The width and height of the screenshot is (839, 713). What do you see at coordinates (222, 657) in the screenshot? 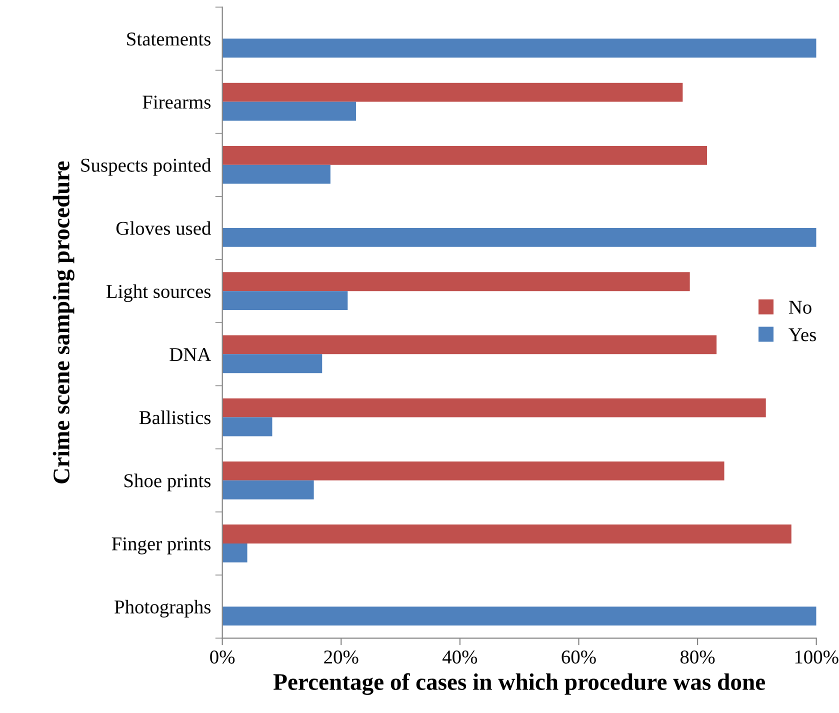
I see `x-tick-label: 0%` at bounding box center [222, 657].